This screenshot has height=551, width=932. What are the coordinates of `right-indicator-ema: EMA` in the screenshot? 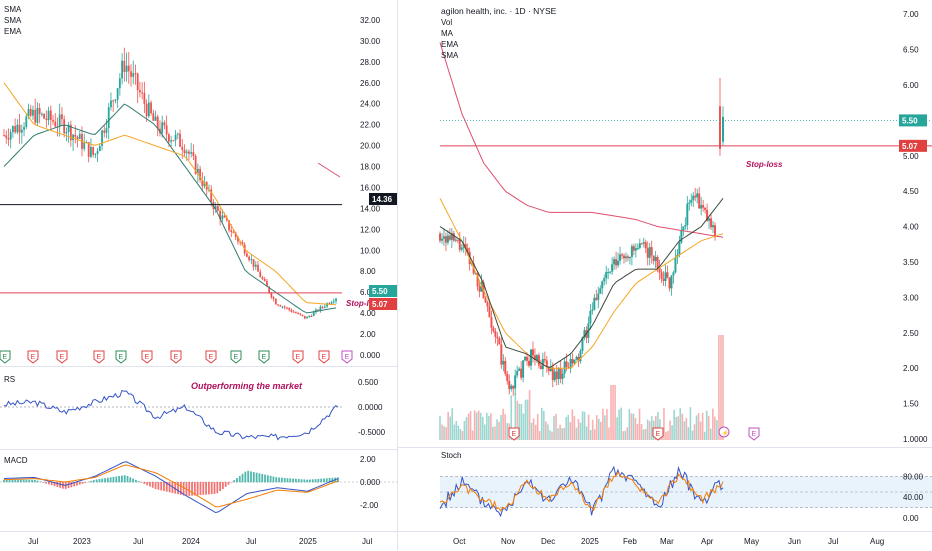 It's located at (450, 44).